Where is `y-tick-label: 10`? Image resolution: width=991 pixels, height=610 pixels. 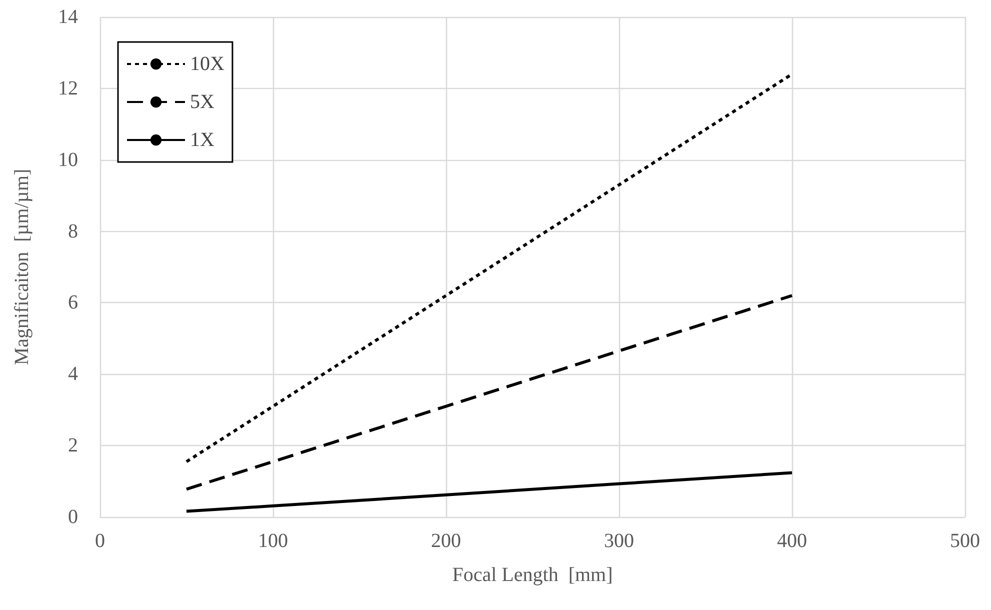
y-tick-label: 10 is located at coordinates (68, 159).